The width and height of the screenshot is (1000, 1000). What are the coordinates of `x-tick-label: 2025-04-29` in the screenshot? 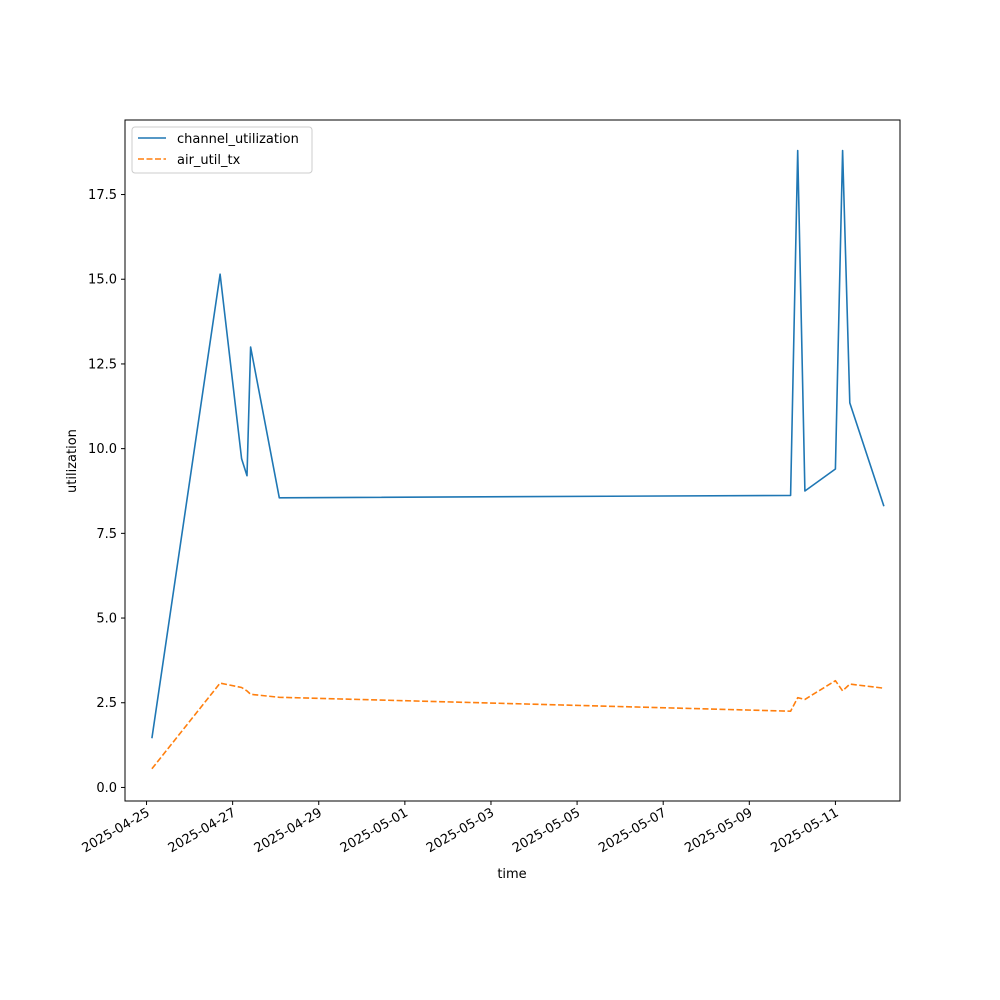 It's located at (288, 830).